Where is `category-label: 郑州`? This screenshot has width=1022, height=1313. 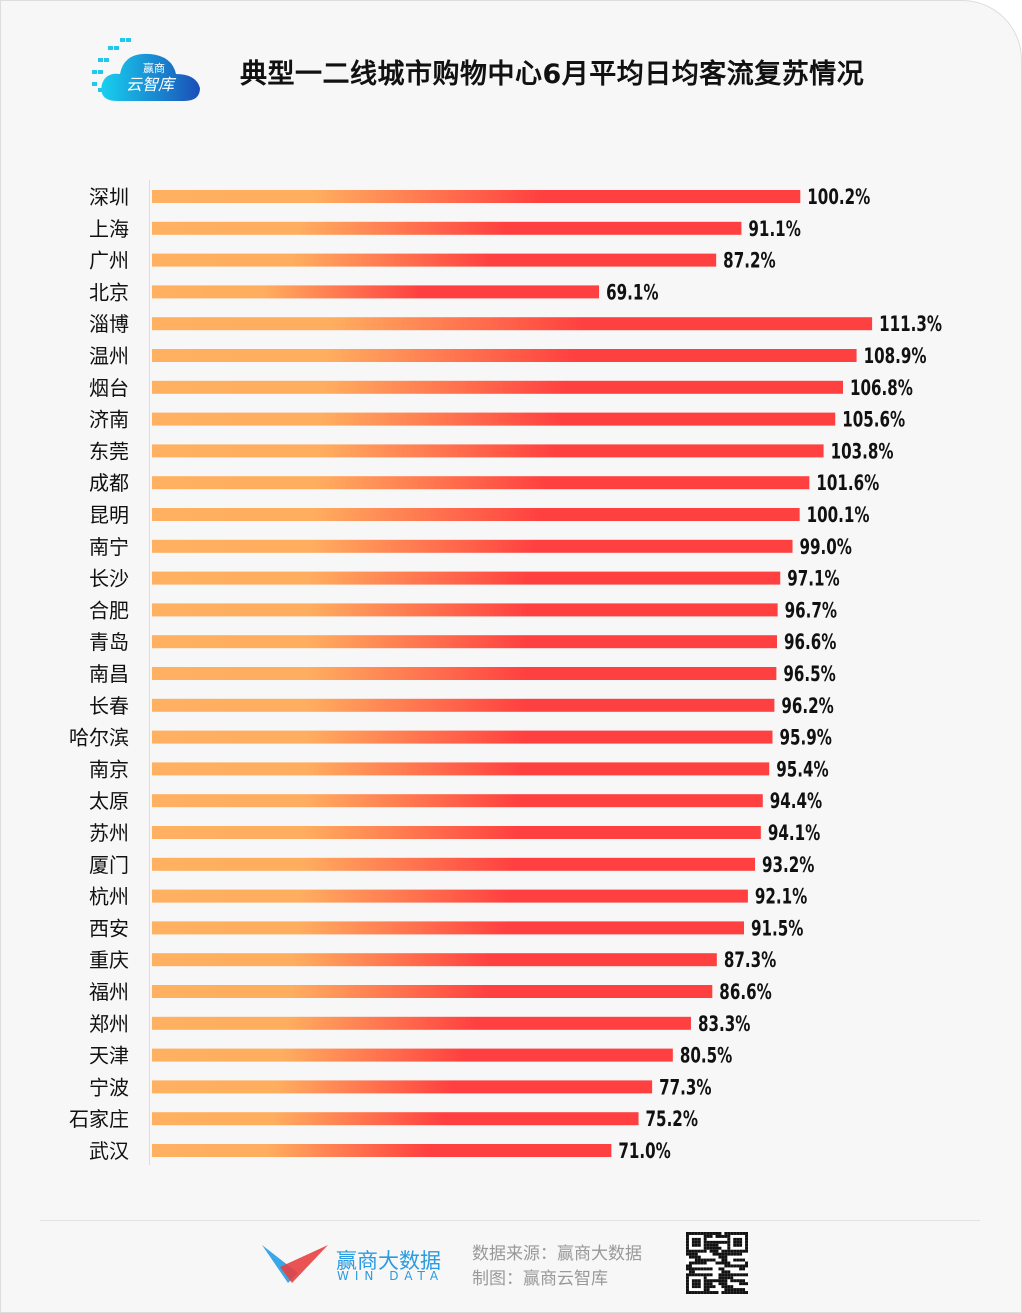 category-label: 郑州 is located at coordinates (109, 1024).